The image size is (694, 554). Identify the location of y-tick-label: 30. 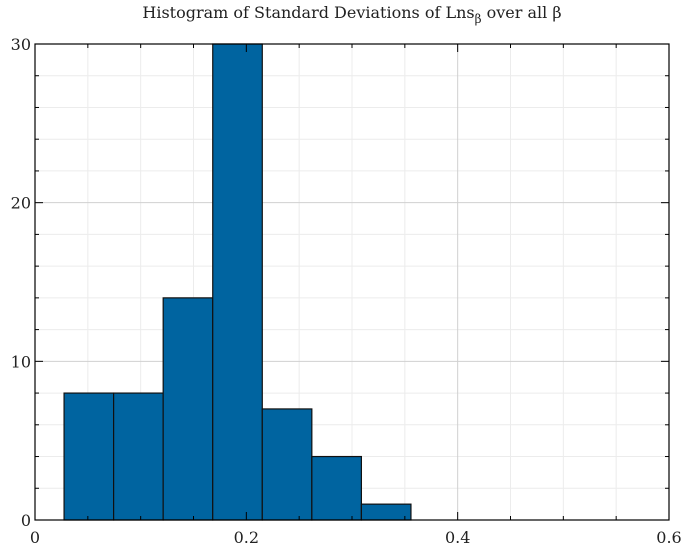
(21, 44).